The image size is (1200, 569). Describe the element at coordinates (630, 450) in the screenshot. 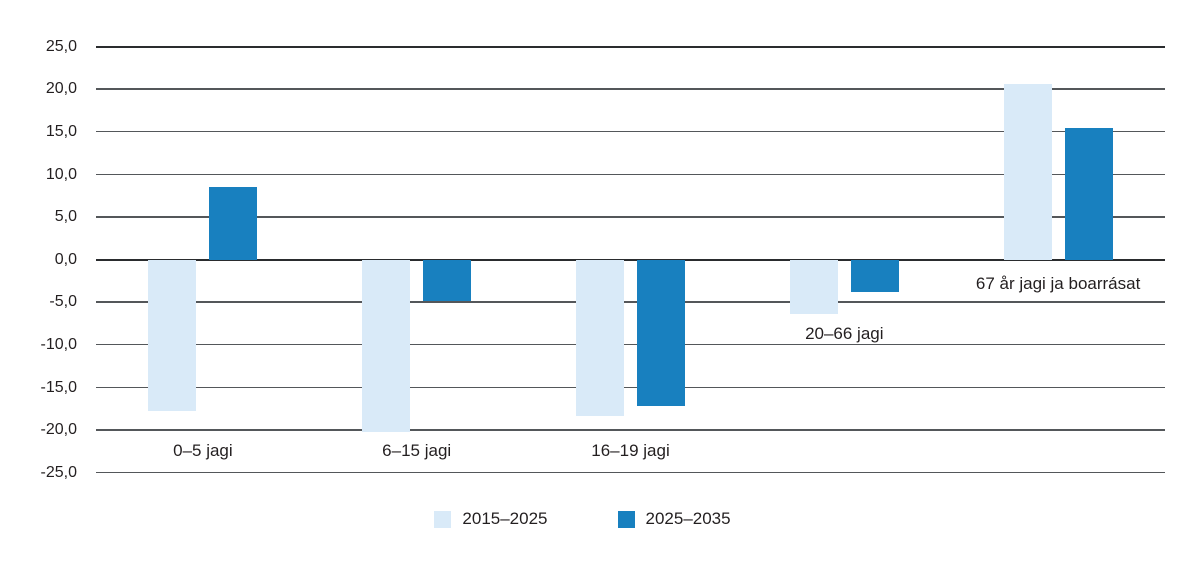

I see `category-label: 16–19 jagi` at that location.